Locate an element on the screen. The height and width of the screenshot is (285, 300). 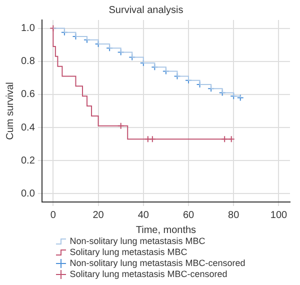
y-tick-label: 0.8 is located at coordinates (28, 62).